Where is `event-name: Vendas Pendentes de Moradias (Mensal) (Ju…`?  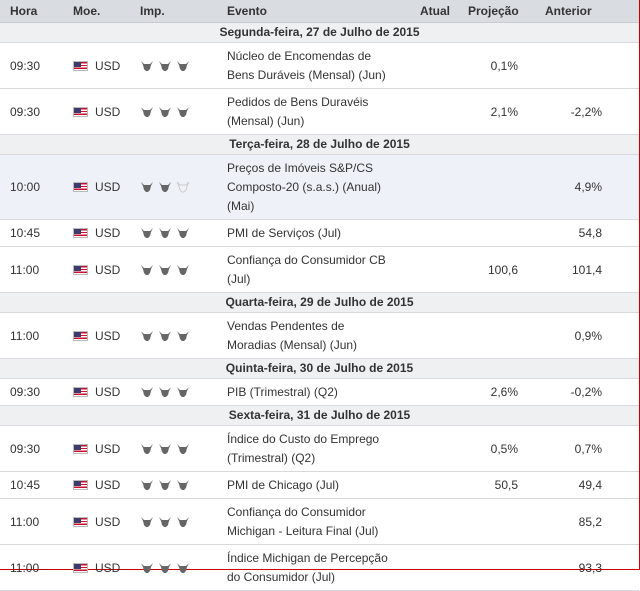
event-name: Vendas Pendentes de Moradias (Mensal) (Ju… is located at coordinates (317, 335).